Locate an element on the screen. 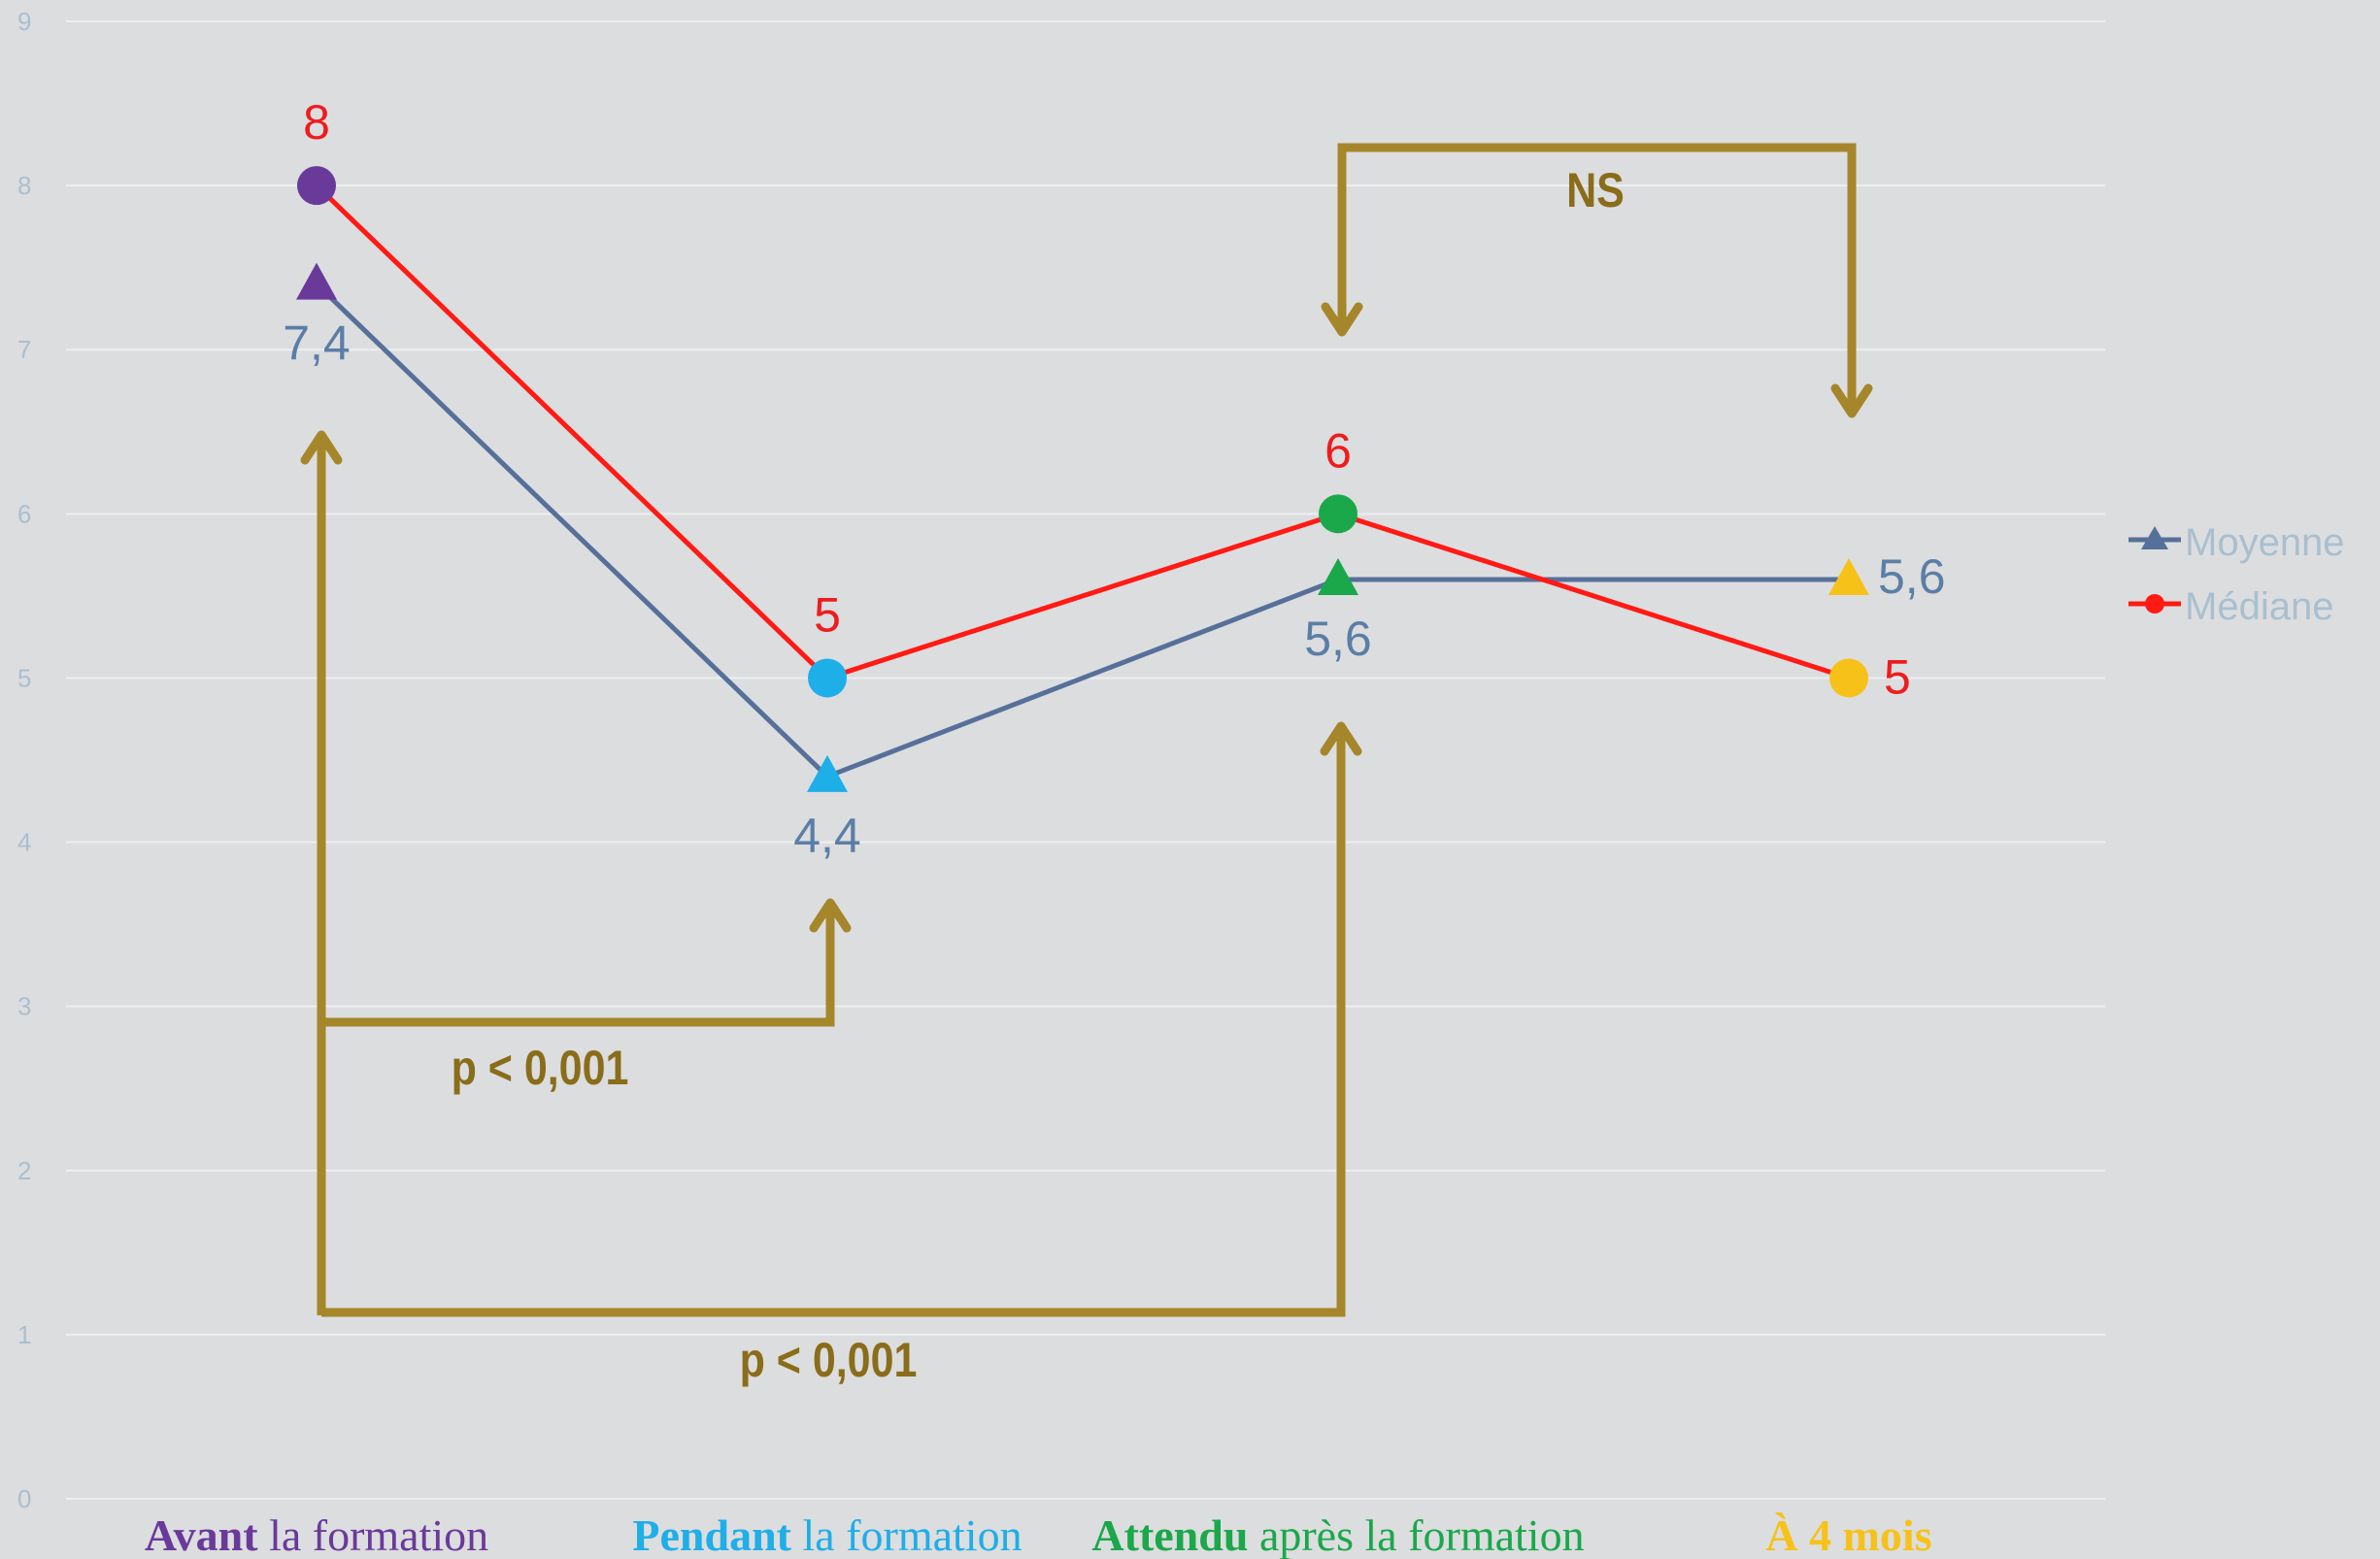  y-tick-label: 1 is located at coordinates (24, 1334).